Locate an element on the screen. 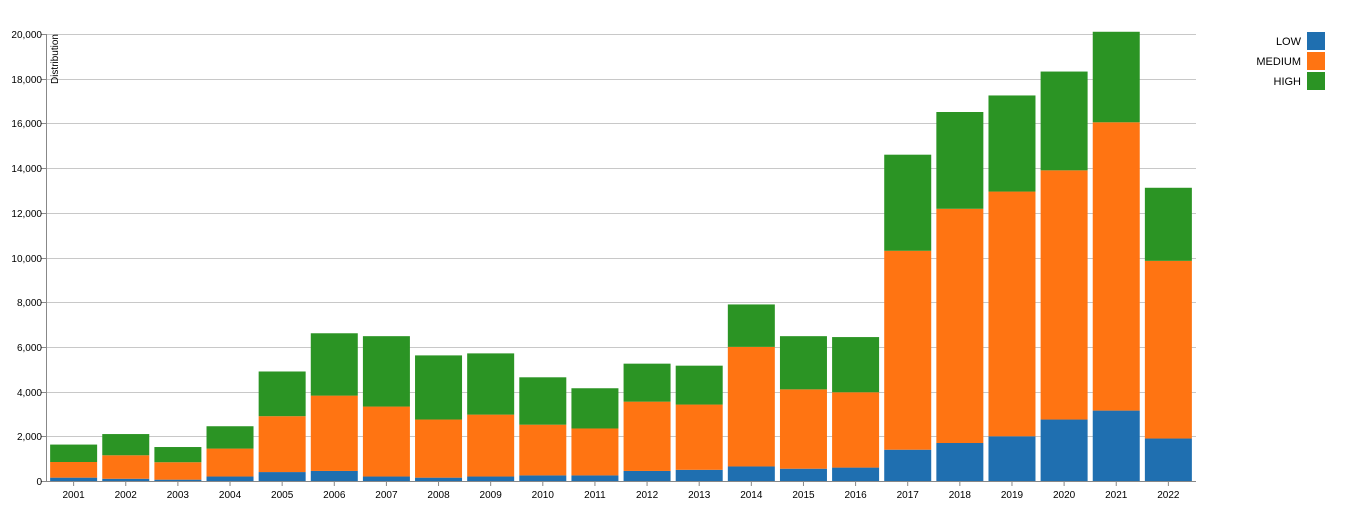  bar-medium-2022 is located at coordinates (1168, 349).